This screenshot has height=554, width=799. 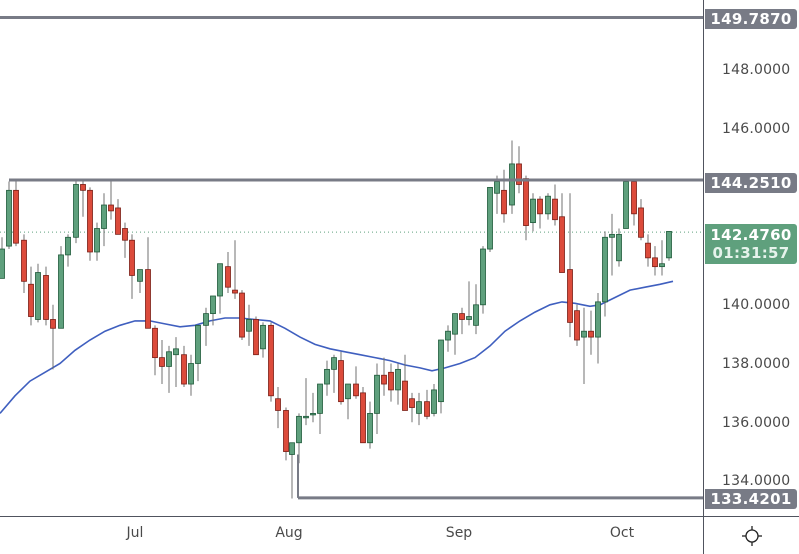 What do you see at coordinates (351, 535) in the screenshot?
I see `time-axis: Jul Aug Sep Oct` at bounding box center [351, 535].